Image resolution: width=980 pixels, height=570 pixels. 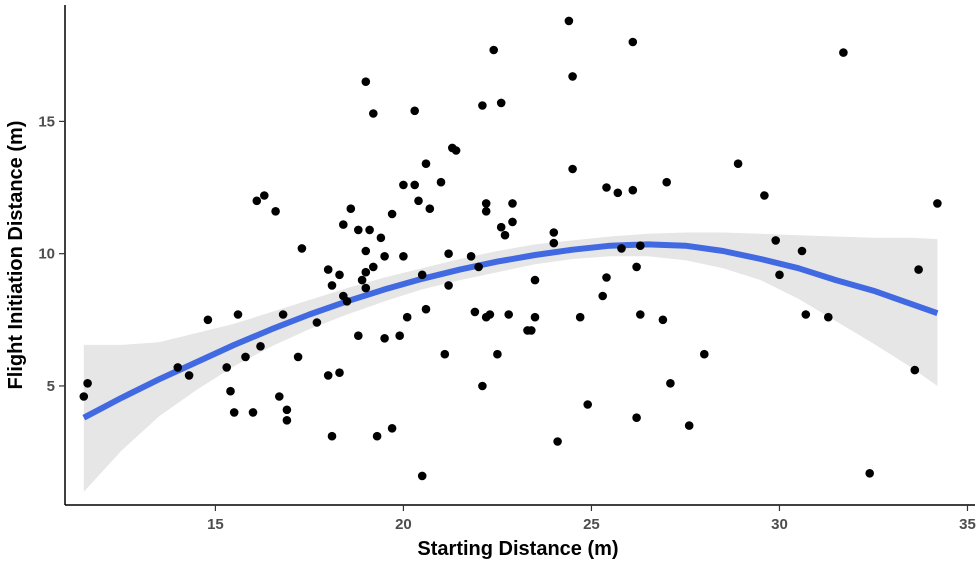 I want to click on x-tick-label: 15, so click(x=215, y=524).